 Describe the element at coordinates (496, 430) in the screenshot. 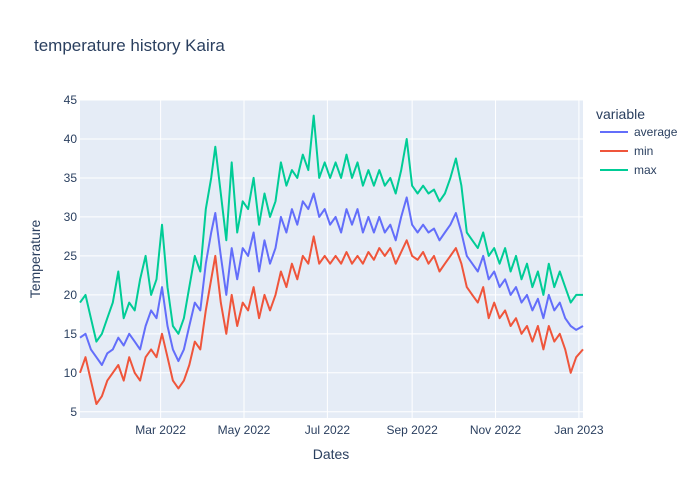

I see `x-tick-label: Nov 2022` at that location.